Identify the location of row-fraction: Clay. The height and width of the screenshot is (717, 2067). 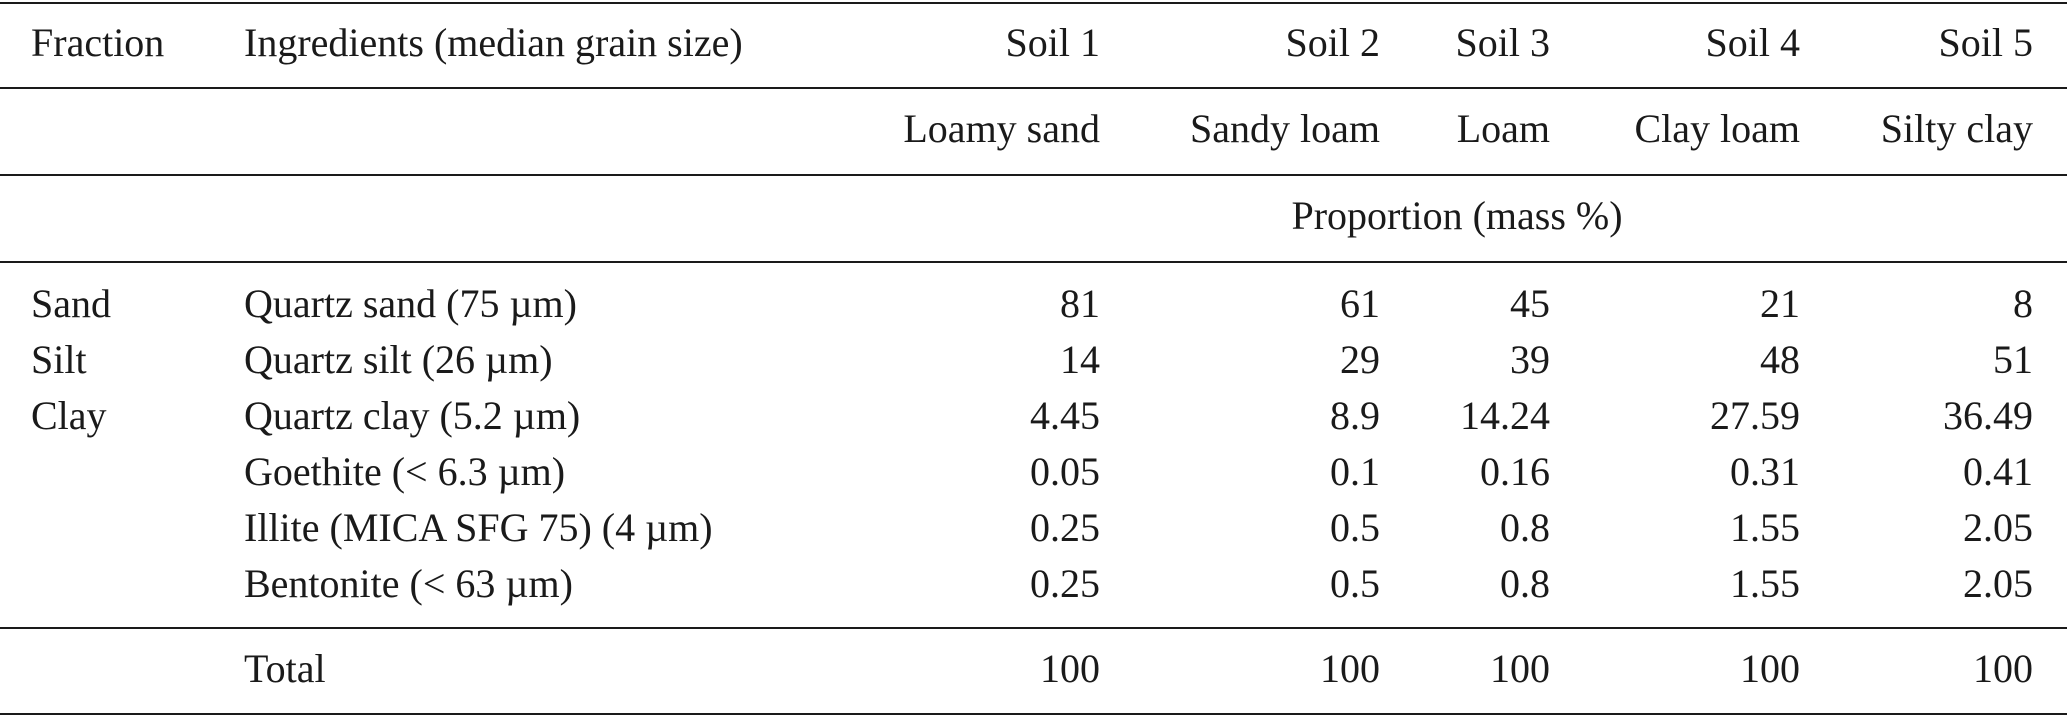
(69, 415).